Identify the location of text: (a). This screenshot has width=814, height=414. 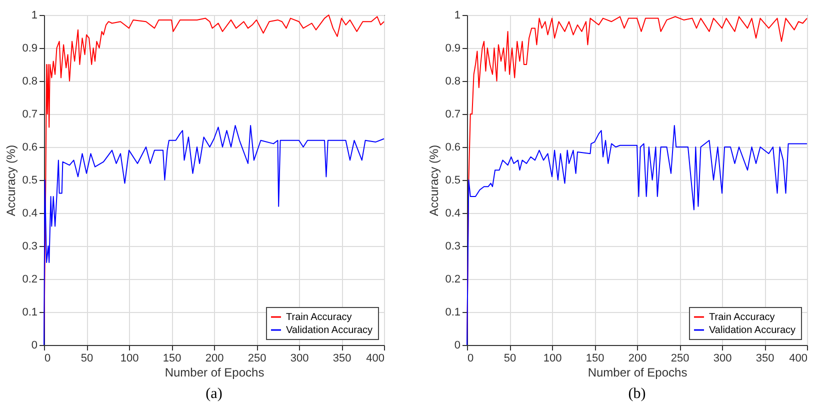
(214, 394).